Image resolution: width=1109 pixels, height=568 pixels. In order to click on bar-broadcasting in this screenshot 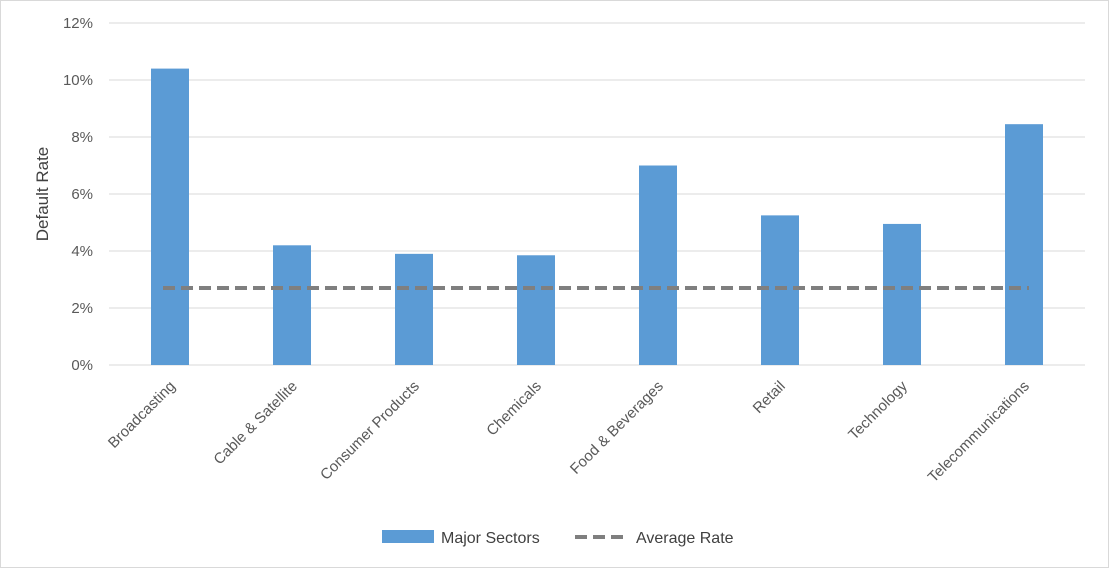, I will do `click(170, 216)`.